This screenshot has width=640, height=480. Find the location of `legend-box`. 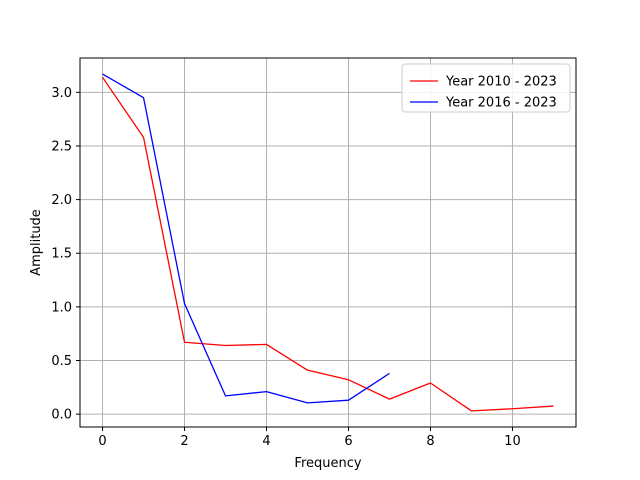

legend-box is located at coordinates (486, 88).